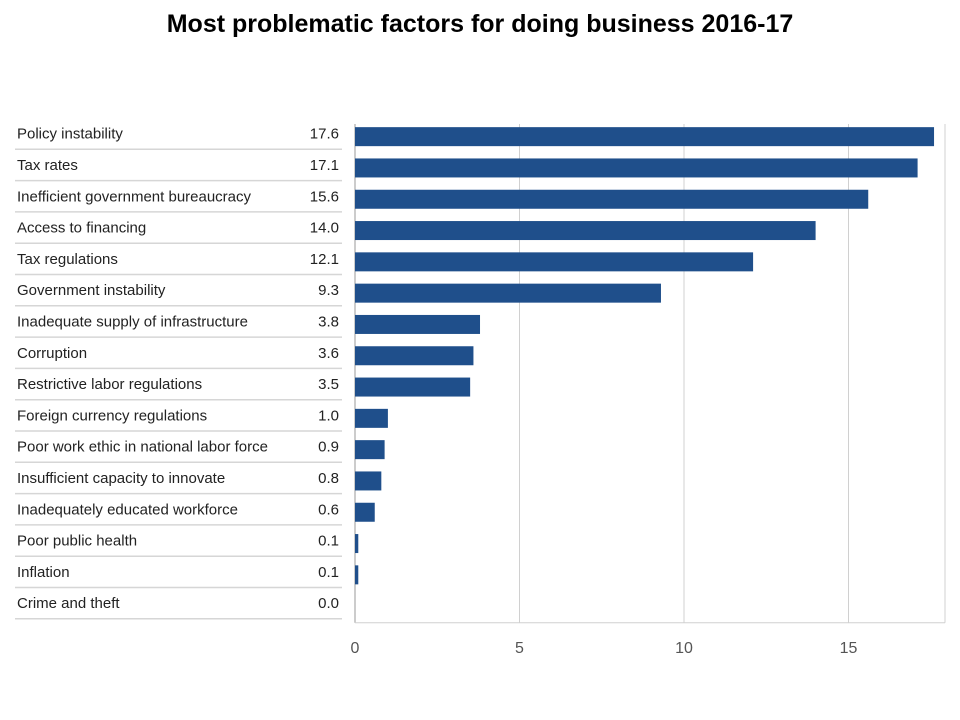  I want to click on value-label: 0.6, so click(328, 509).